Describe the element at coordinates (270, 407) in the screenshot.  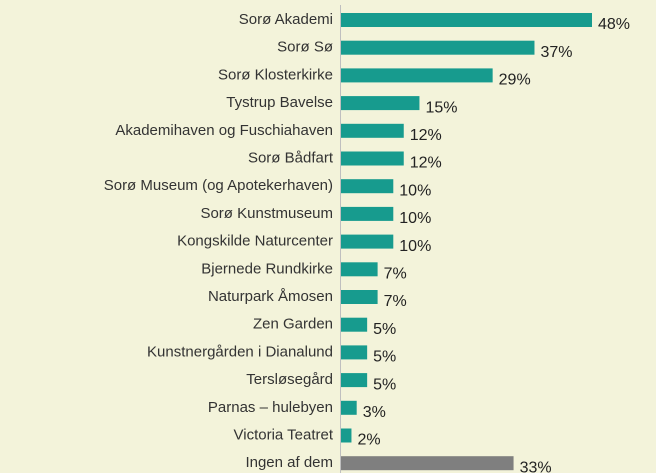
I see `category-label: Parnas – hulebyen` at that location.